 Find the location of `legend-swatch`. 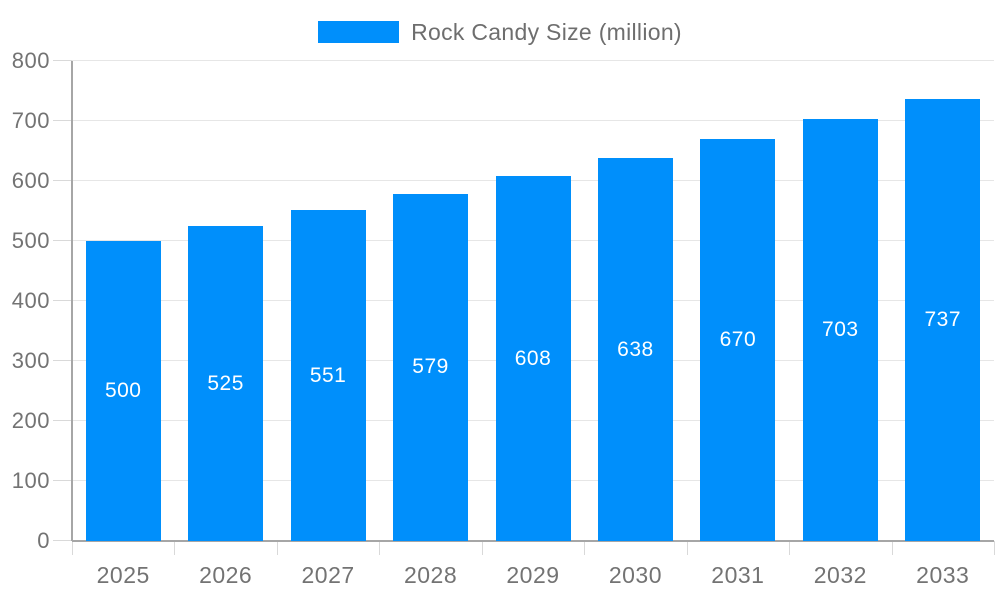

legend-swatch is located at coordinates (359, 32).